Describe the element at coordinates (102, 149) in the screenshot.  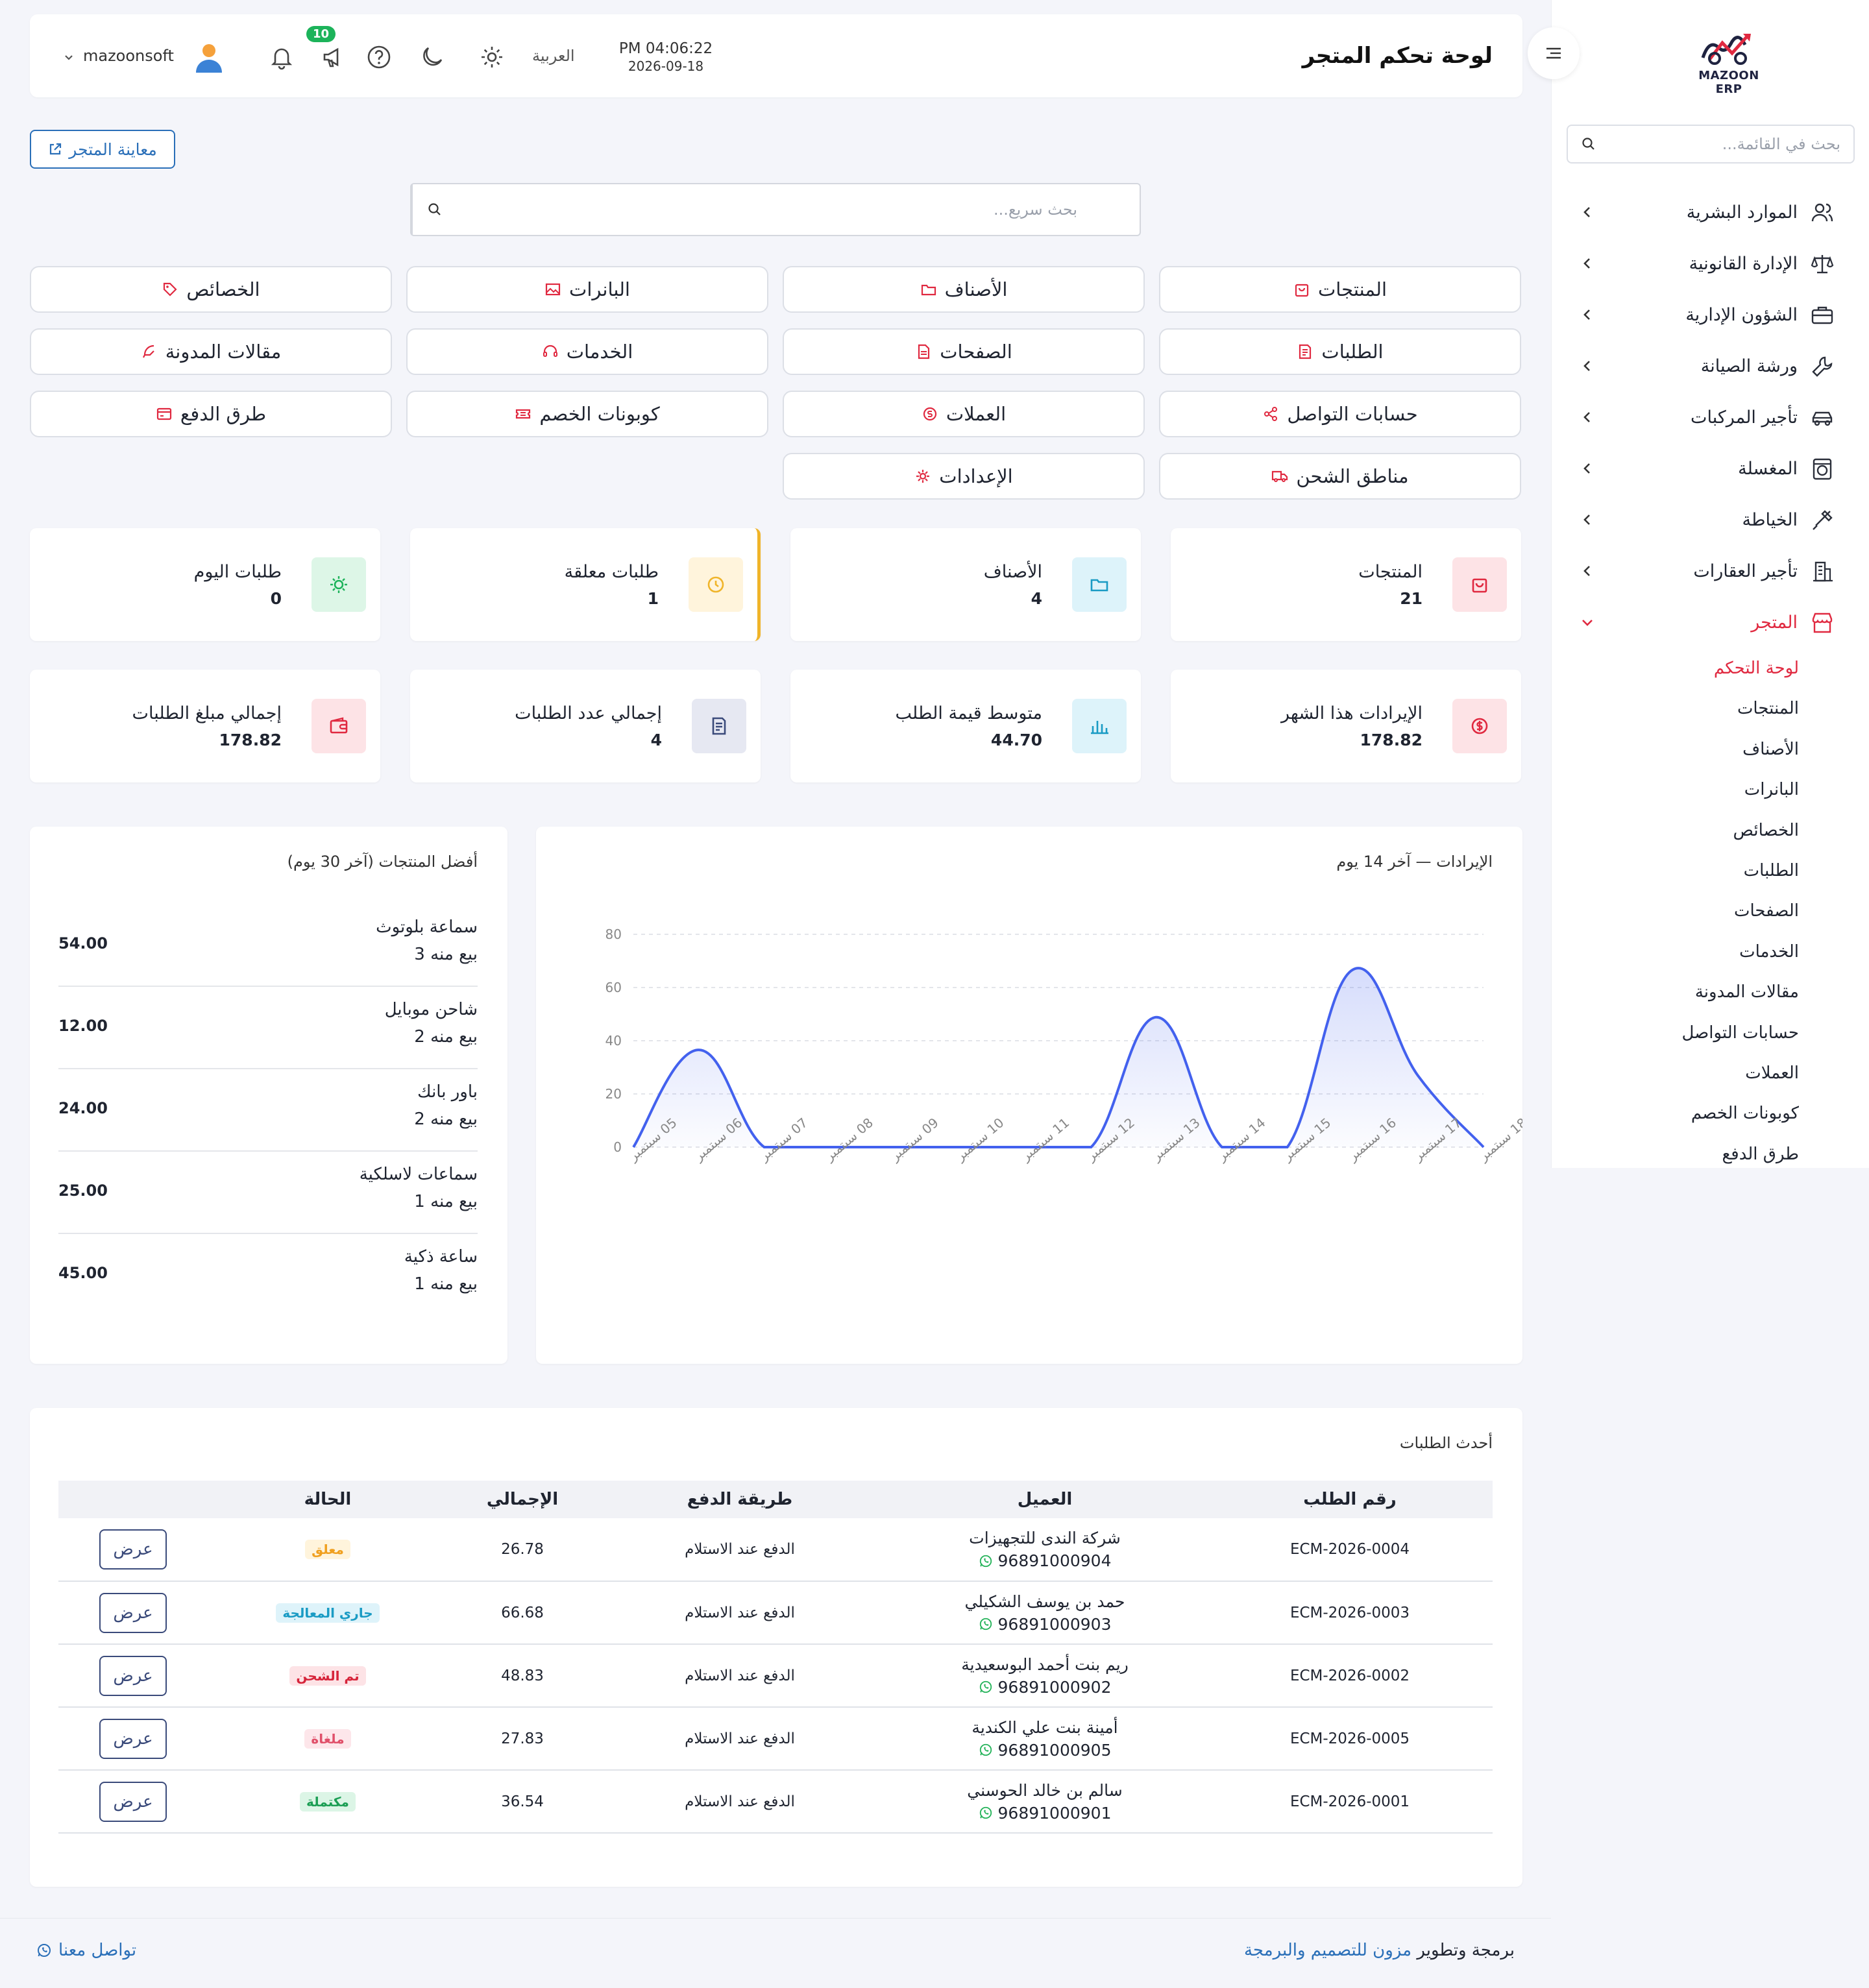
I see `preview-store-button: معاينة المتجر` at that location.